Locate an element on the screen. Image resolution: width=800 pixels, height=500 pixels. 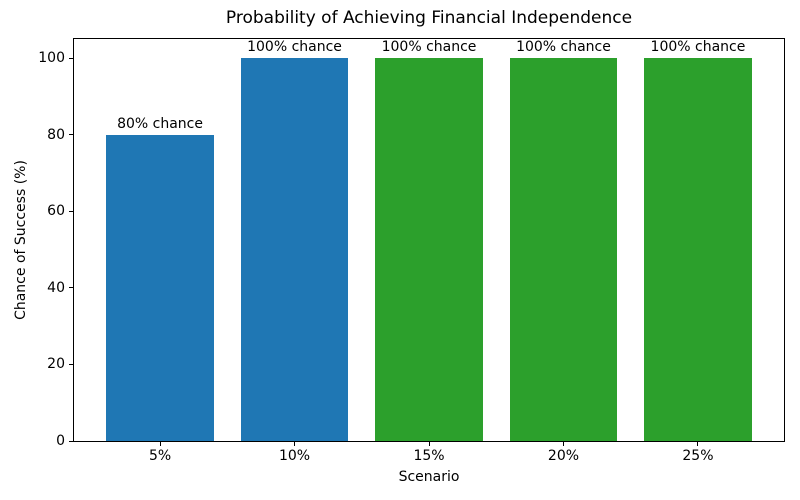
bar-value-label: 80% chance is located at coordinates (160, 123).